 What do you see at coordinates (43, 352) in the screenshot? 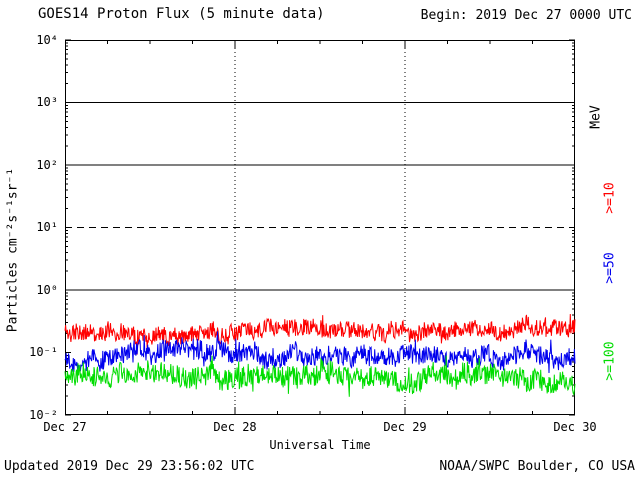
I see `y-tick-label-1e-1: 10⁻¹` at bounding box center [43, 352].